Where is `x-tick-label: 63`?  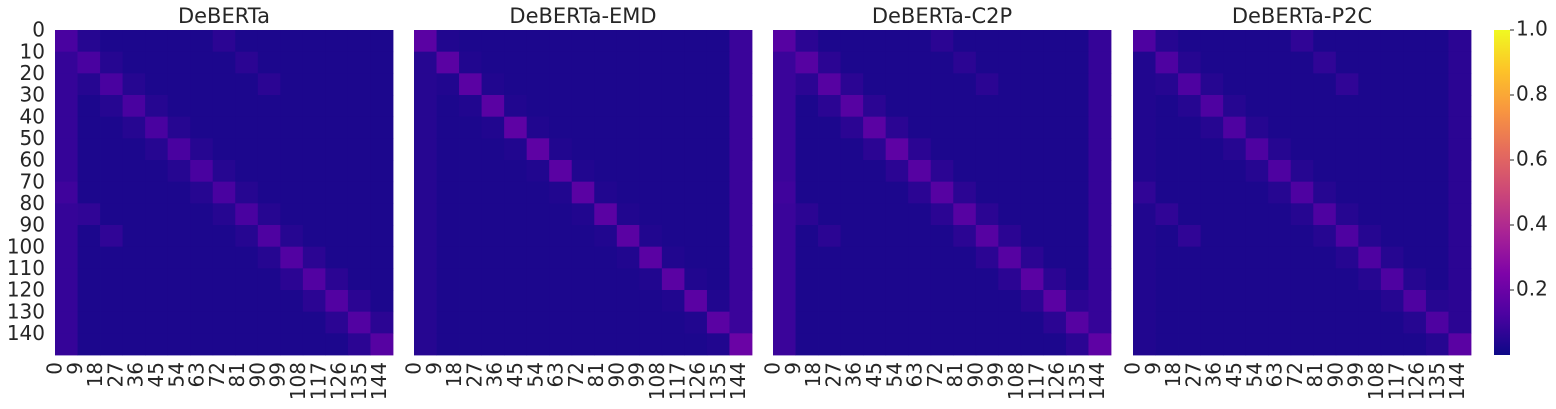
x-tick-label: 63 is located at coordinates (1275, 374).